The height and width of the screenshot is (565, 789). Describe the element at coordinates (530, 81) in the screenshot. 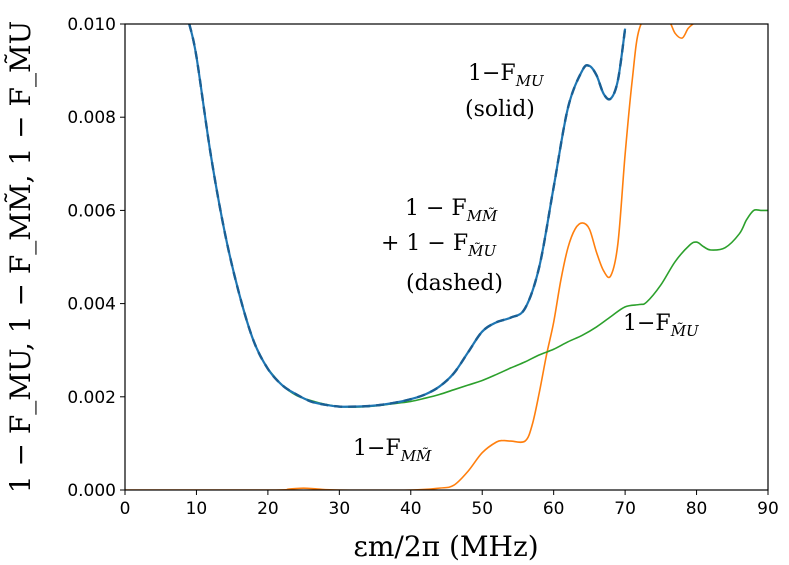

I see `annotation-f-mu-sub: MU` at that location.